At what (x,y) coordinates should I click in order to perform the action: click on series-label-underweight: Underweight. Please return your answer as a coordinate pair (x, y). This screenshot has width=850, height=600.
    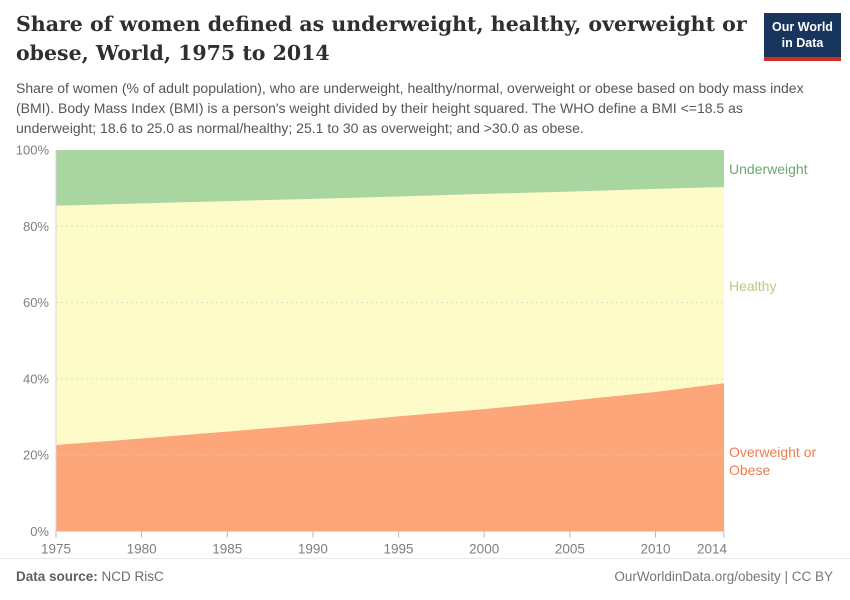
    Looking at the image, I should click on (768, 169).